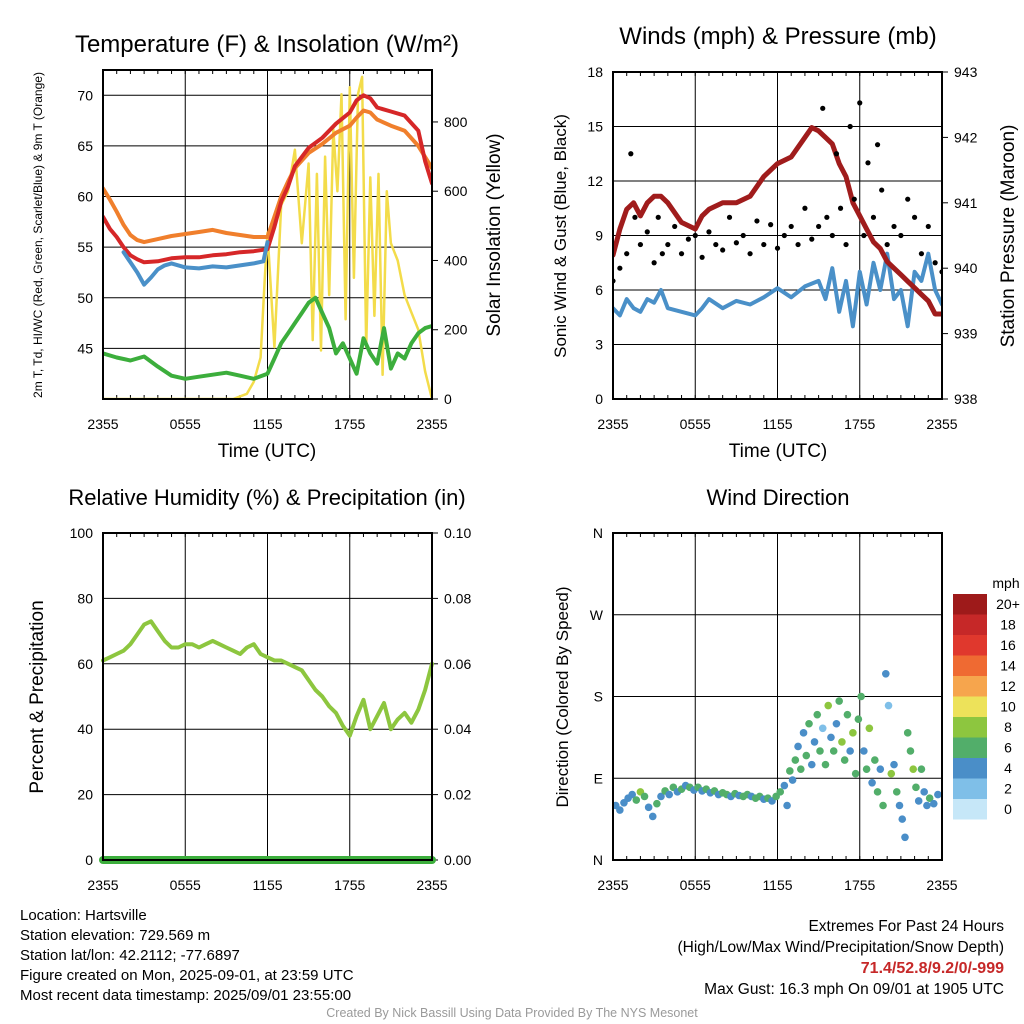 The image size is (1024, 1024). Describe the element at coordinates (85, 95) in the screenshot. I see `y-tick-label: 70` at that location.